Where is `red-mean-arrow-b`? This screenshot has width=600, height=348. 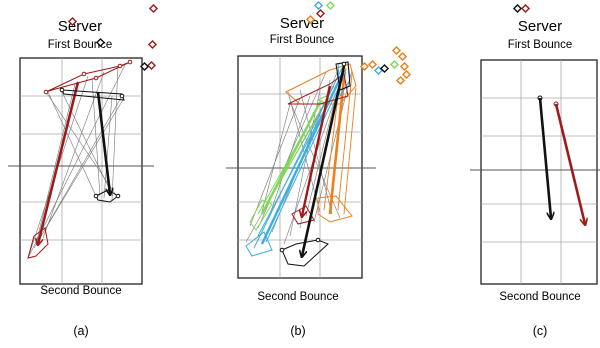 red-mean-arrow-b is located at coordinates (317, 150).